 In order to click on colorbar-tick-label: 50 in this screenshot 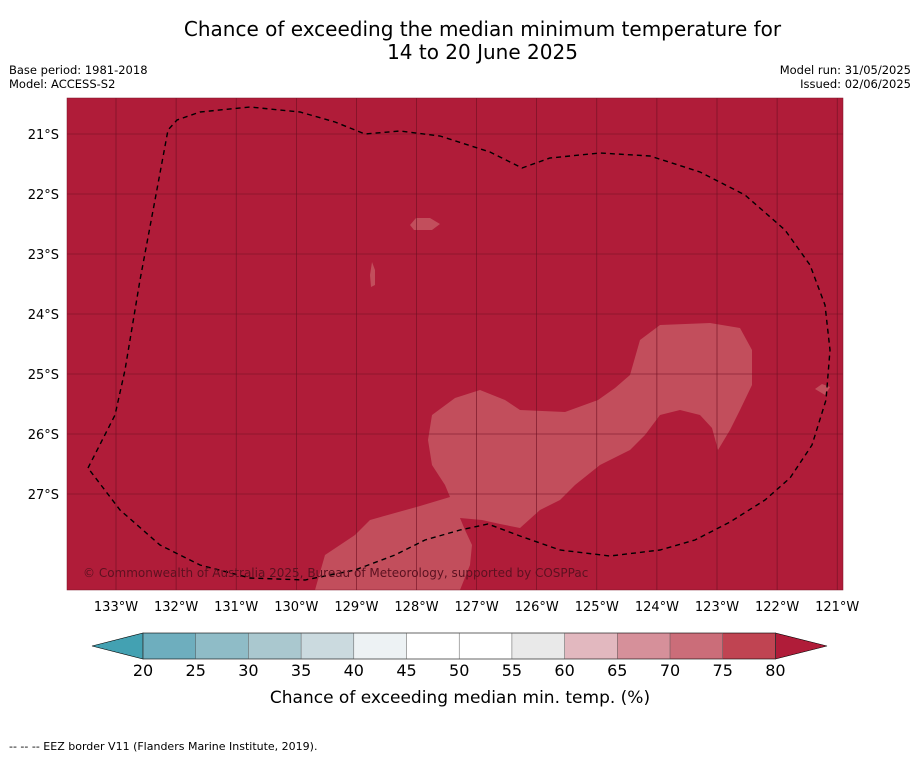, I will do `click(459, 670)`.